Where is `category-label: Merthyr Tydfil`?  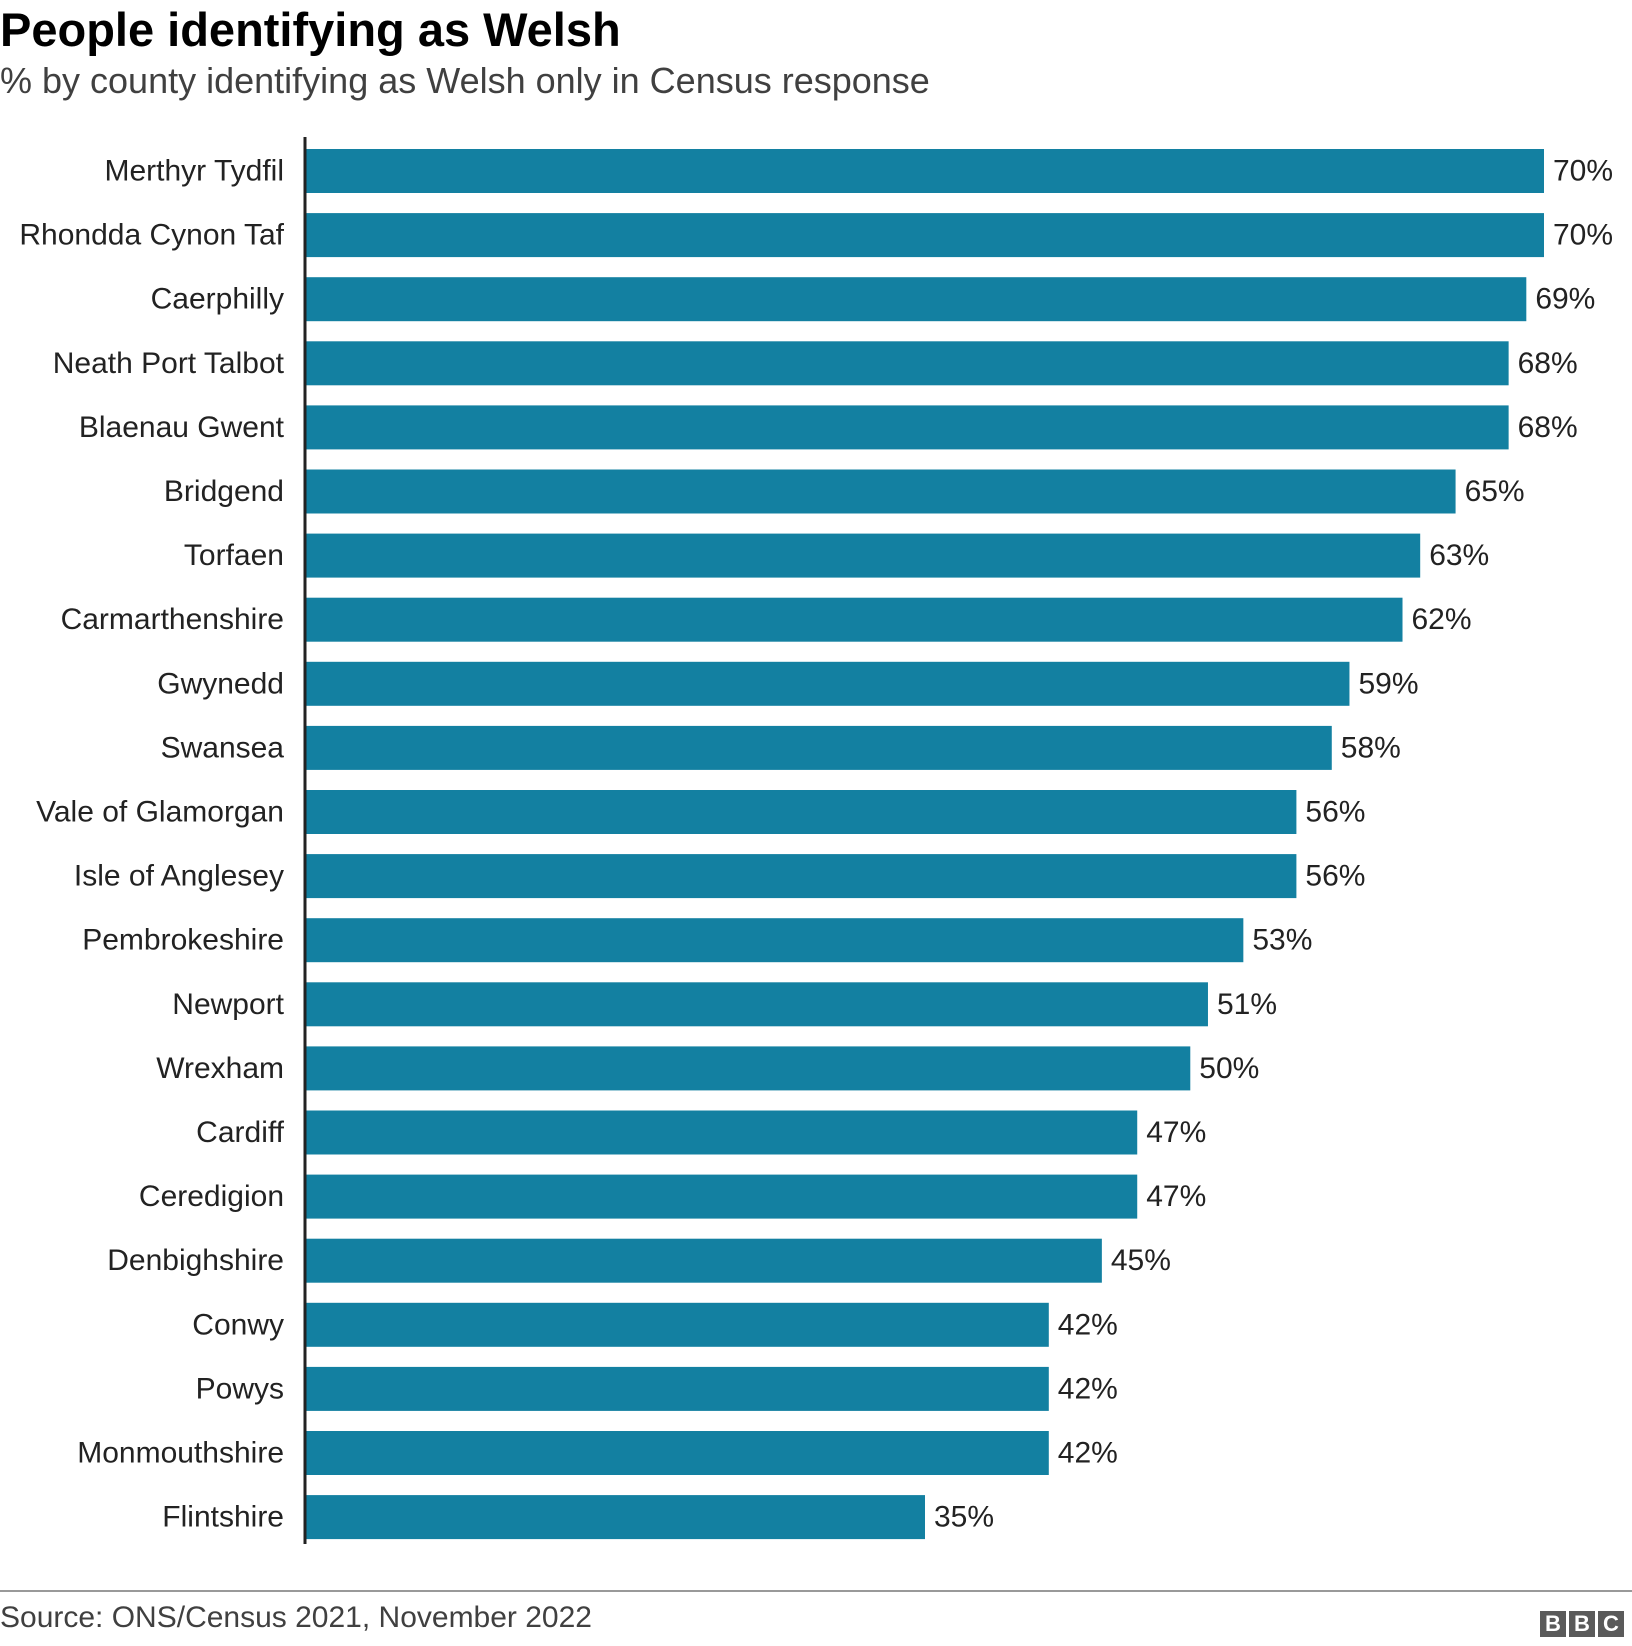 category-label: Merthyr Tydfil is located at coordinates (195, 171).